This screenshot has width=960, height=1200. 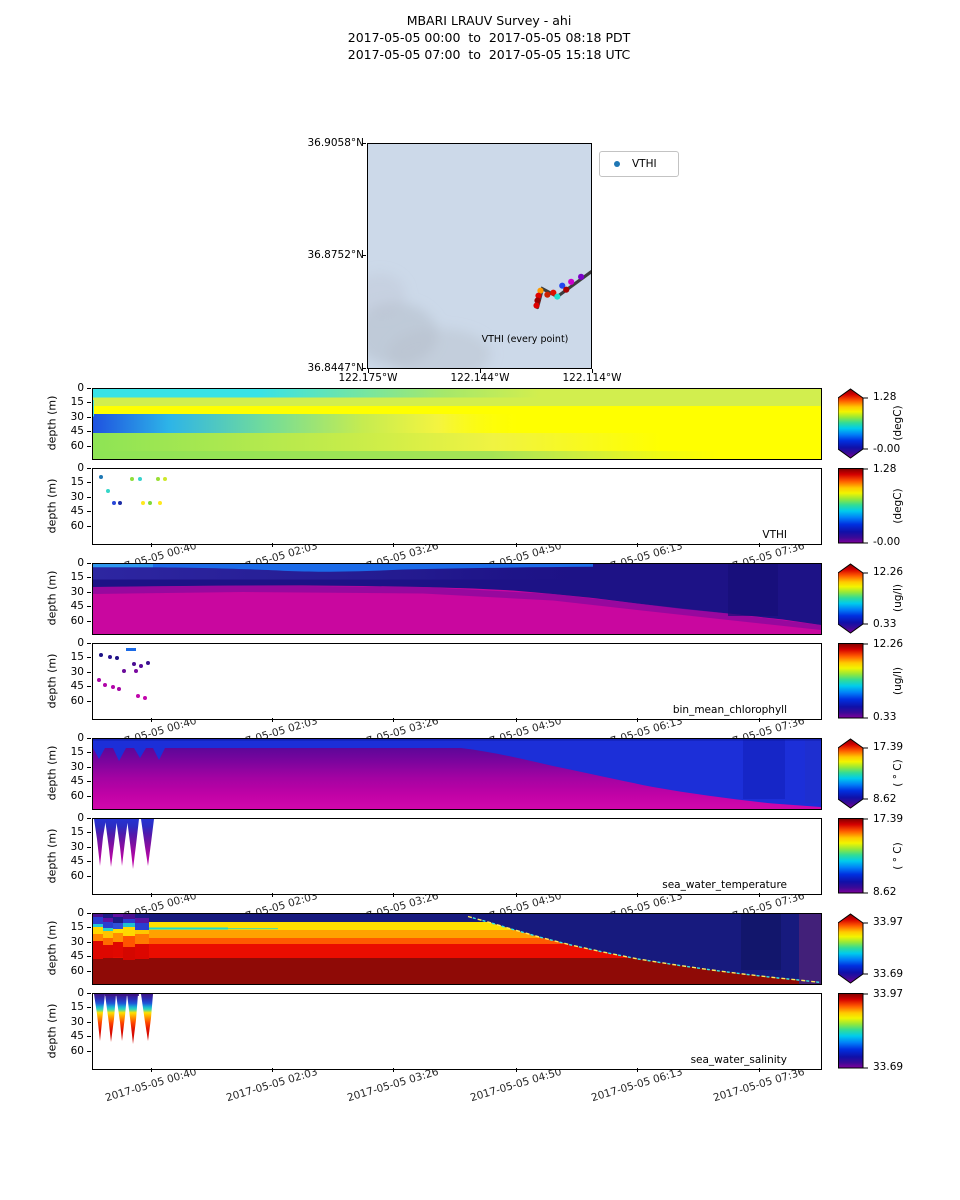 I want to click on colorbar-unit: (ug/l), so click(x=898, y=598).